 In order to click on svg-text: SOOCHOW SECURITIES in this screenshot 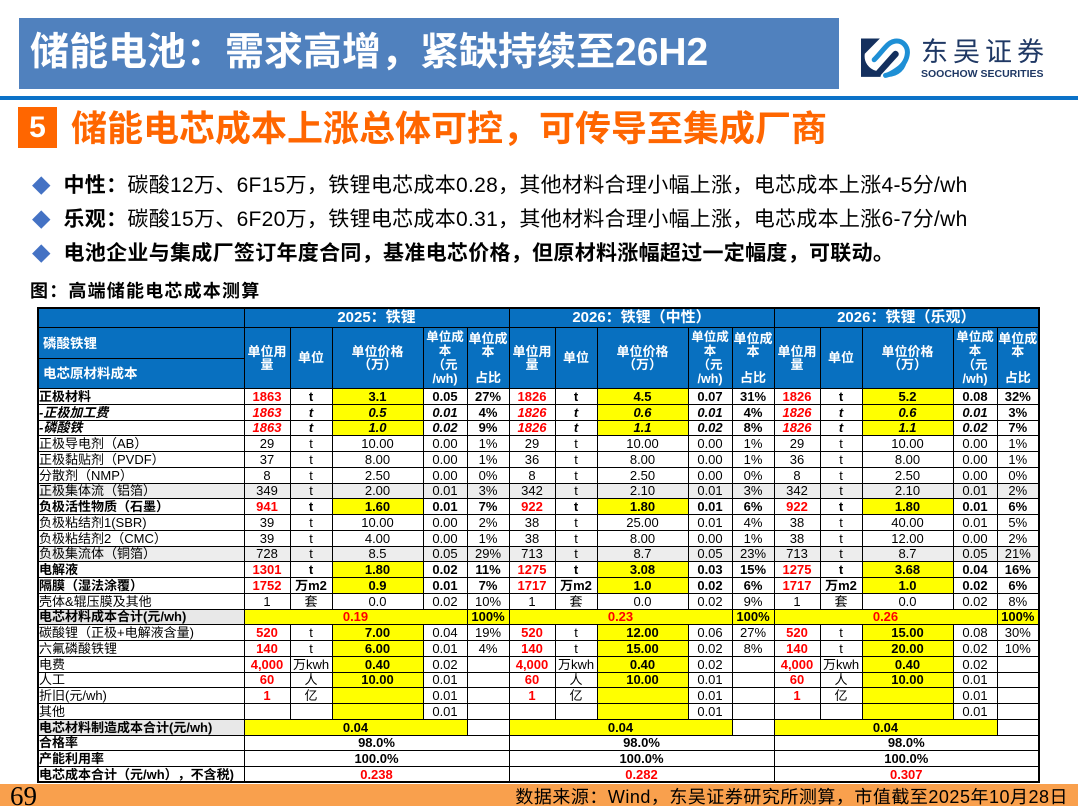, I will do `click(982, 74)`.